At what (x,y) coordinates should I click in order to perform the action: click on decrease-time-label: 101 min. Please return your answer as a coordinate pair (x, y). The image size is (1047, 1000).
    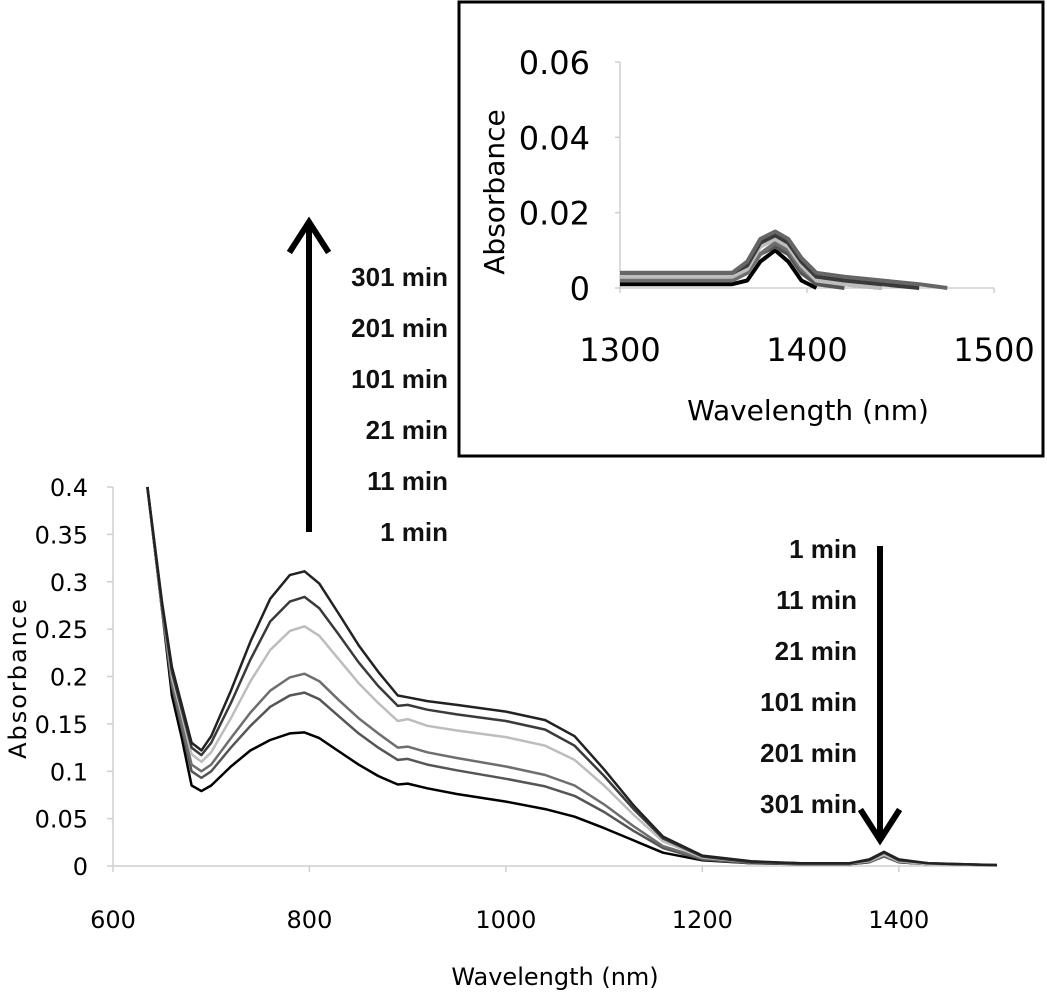
    Looking at the image, I should click on (808, 702).